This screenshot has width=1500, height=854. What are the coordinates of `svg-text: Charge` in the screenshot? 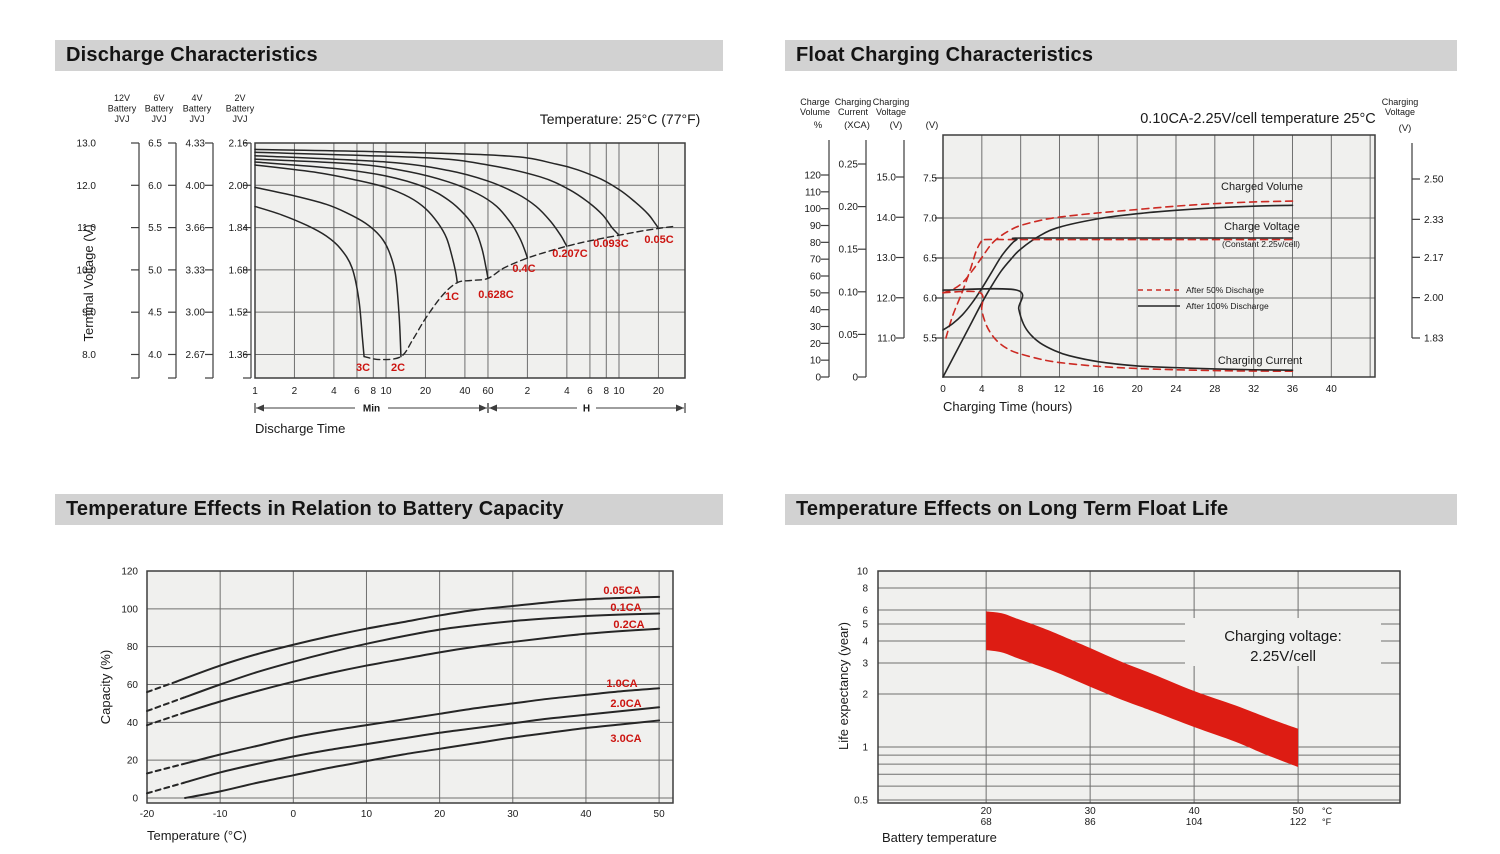 It's located at (815, 102).